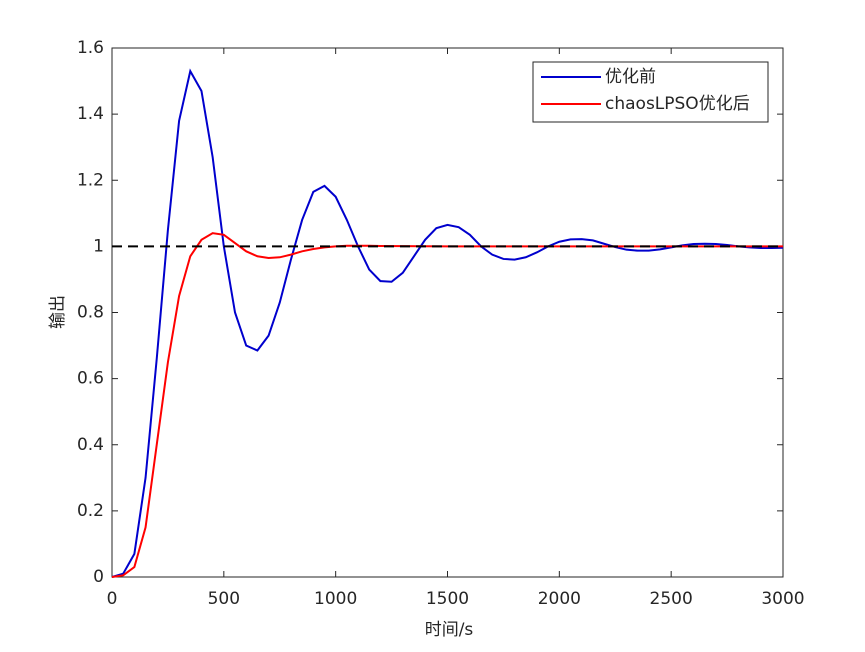 This screenshot has height=652, width=865. I want to click on y-tick-label: 1.6, so click(90, 48).